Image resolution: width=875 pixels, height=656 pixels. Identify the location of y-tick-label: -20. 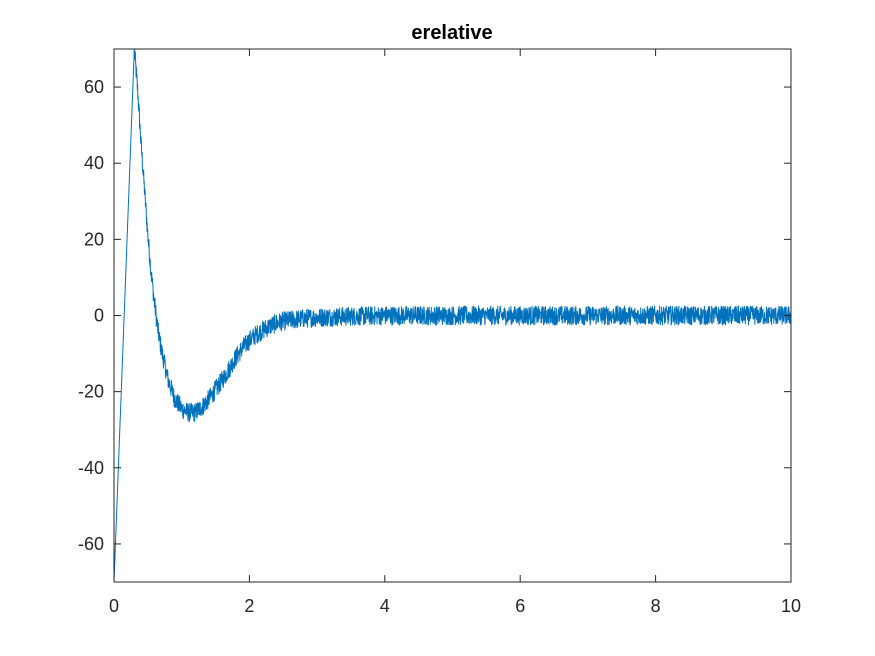
(91, 392).